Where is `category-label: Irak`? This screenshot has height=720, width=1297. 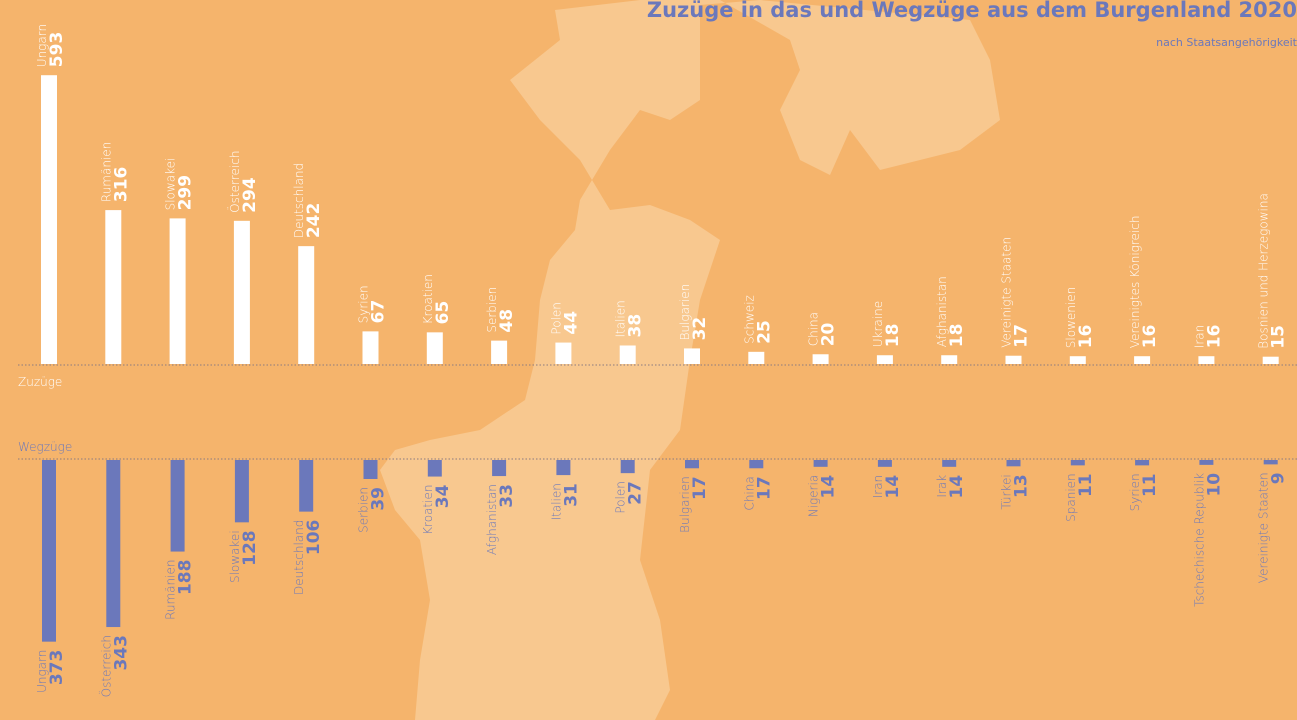
category-label: Irak is located at coordinates (942, 486).